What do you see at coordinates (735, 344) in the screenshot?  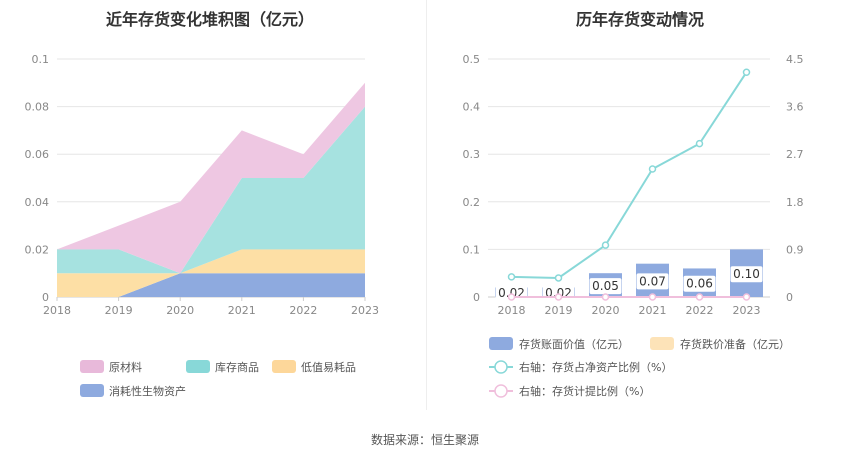 I see `right-legend-label: 存货跌价准备（亿元）` at bounding box center [735, 344].